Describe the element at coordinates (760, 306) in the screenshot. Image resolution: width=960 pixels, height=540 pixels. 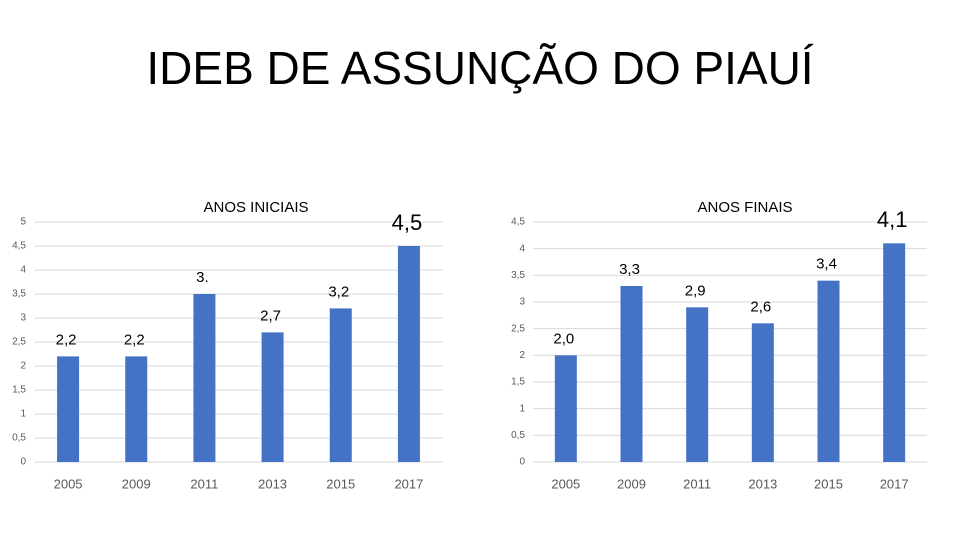
I see `data-label: 2,6` at that location.